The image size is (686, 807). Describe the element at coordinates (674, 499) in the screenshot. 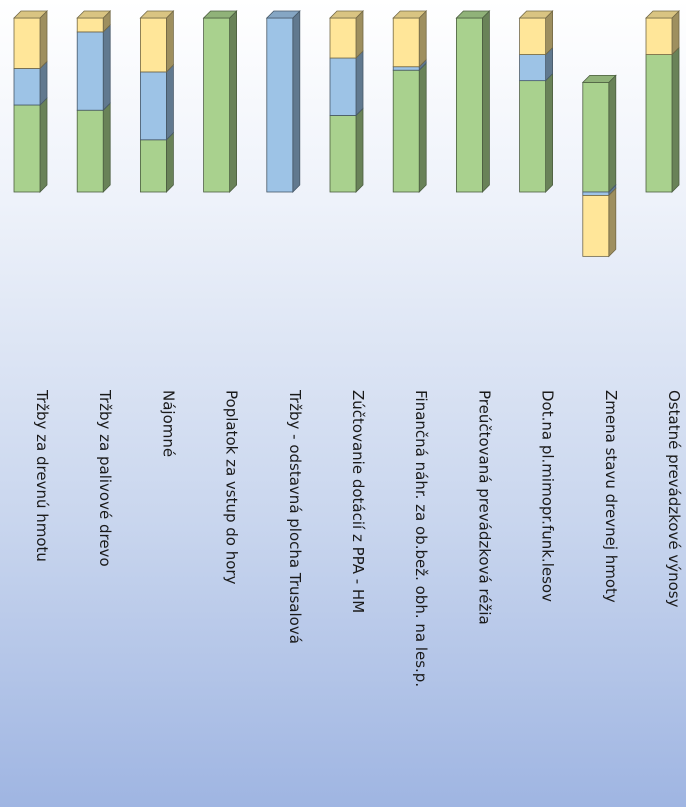

I see `category-label: Ostatné prevádzkové výnosy` at that location.